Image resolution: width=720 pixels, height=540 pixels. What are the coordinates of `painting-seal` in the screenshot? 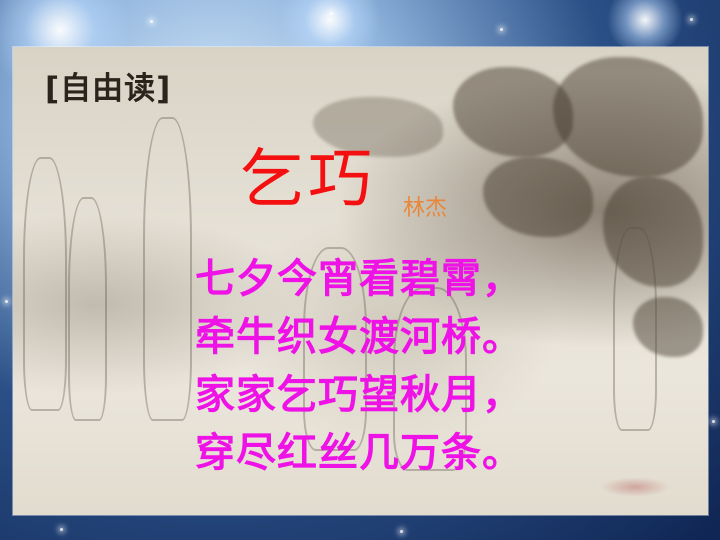 It's located at (635, 487).